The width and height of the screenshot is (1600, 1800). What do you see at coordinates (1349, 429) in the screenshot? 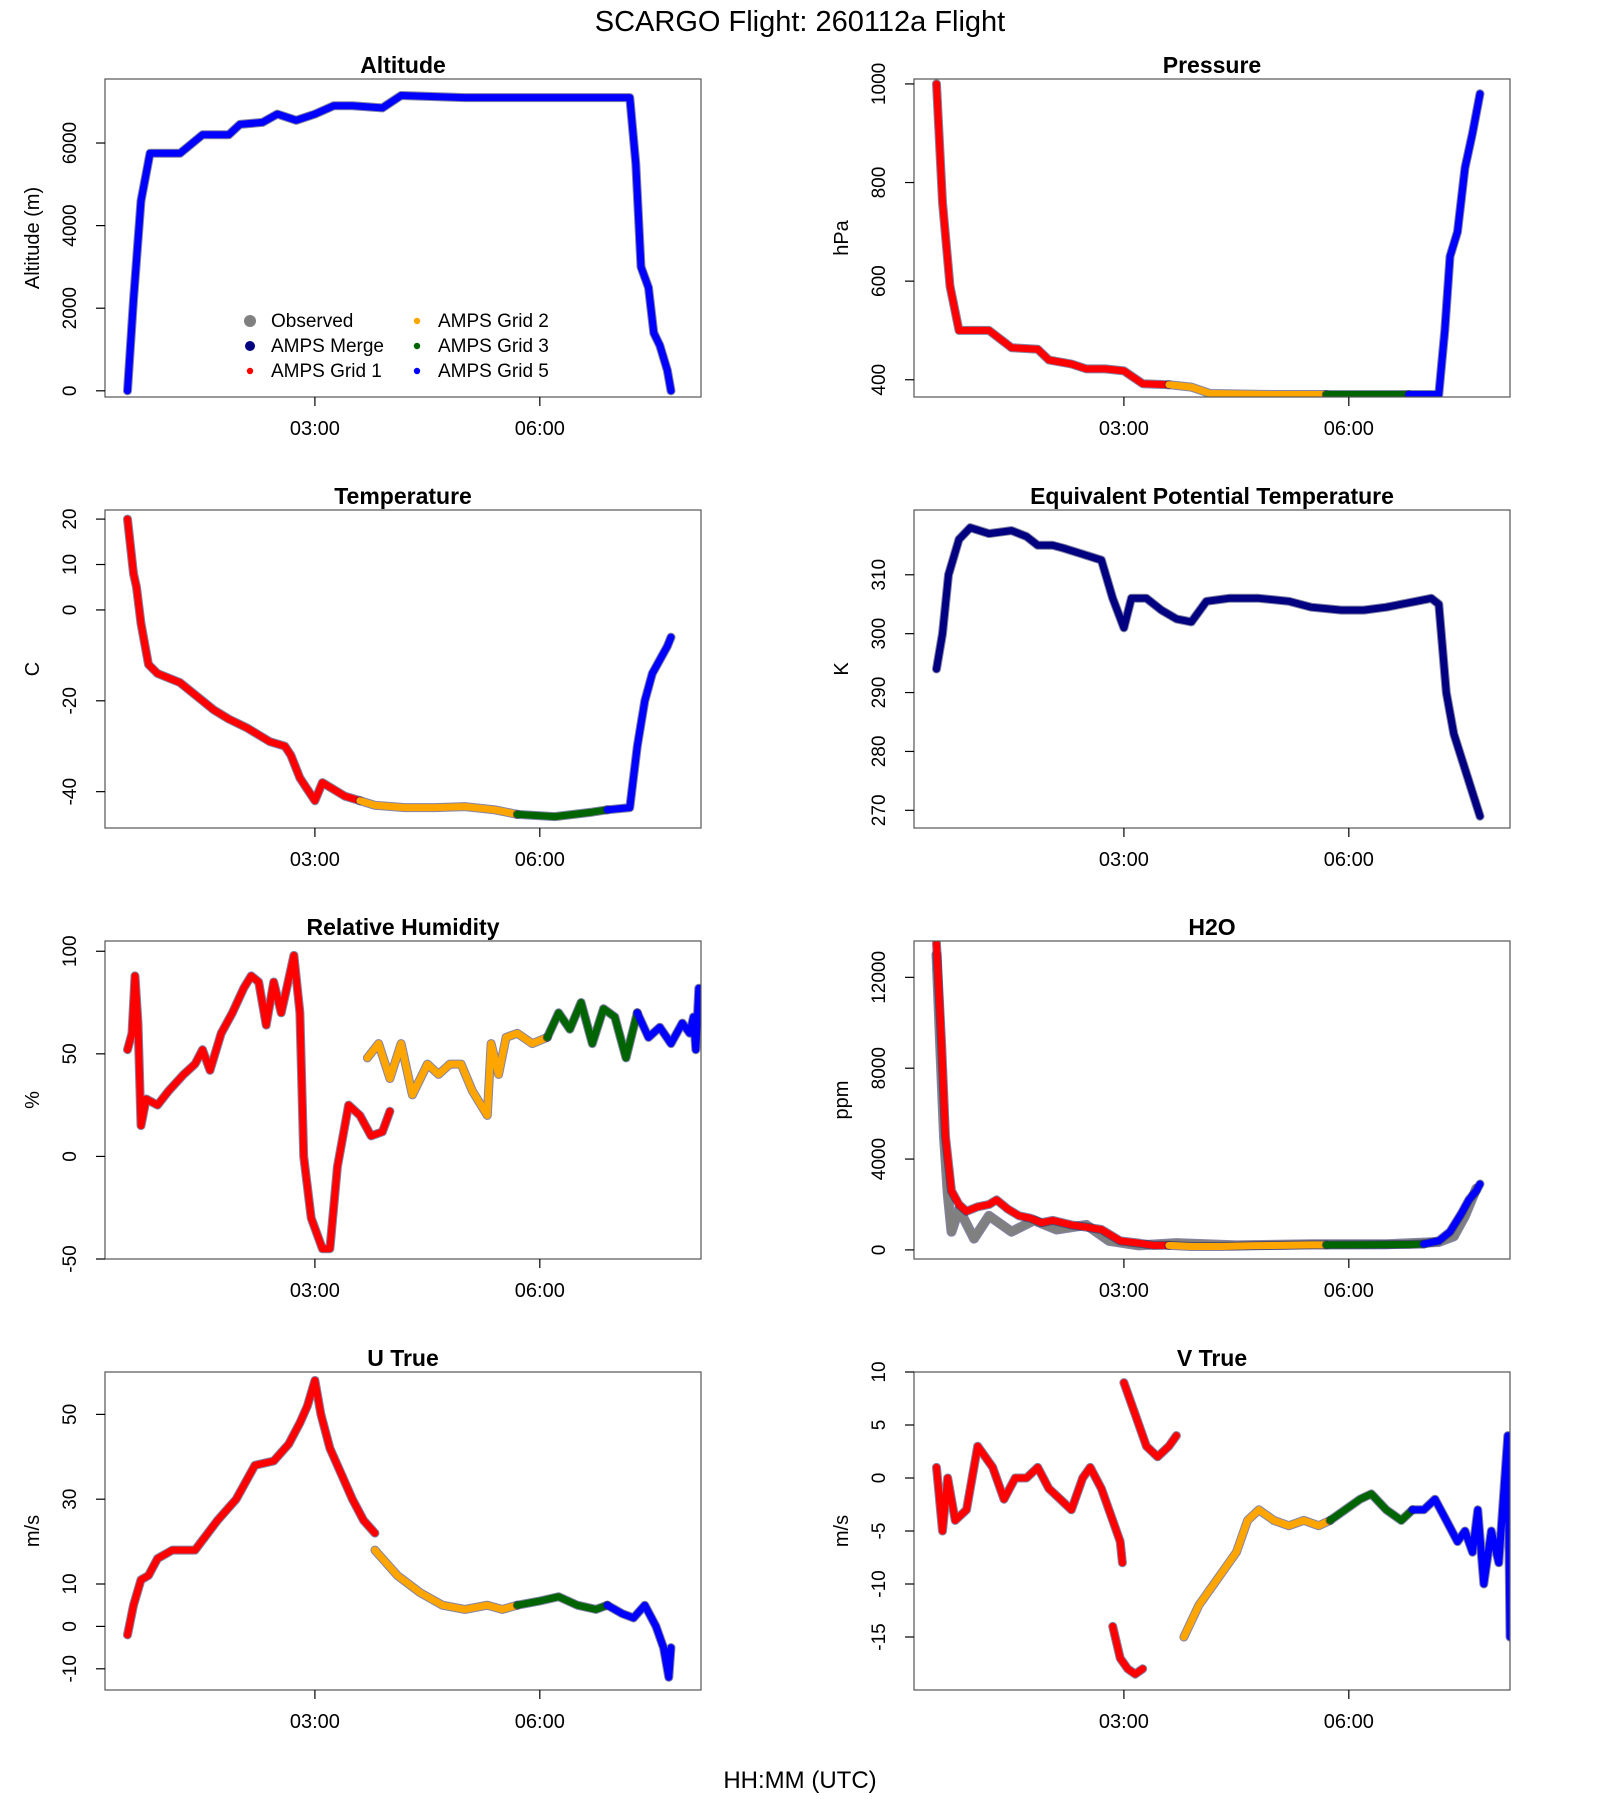
I see `x-tick-label: 06:00` at bounding box center [1349, 429].